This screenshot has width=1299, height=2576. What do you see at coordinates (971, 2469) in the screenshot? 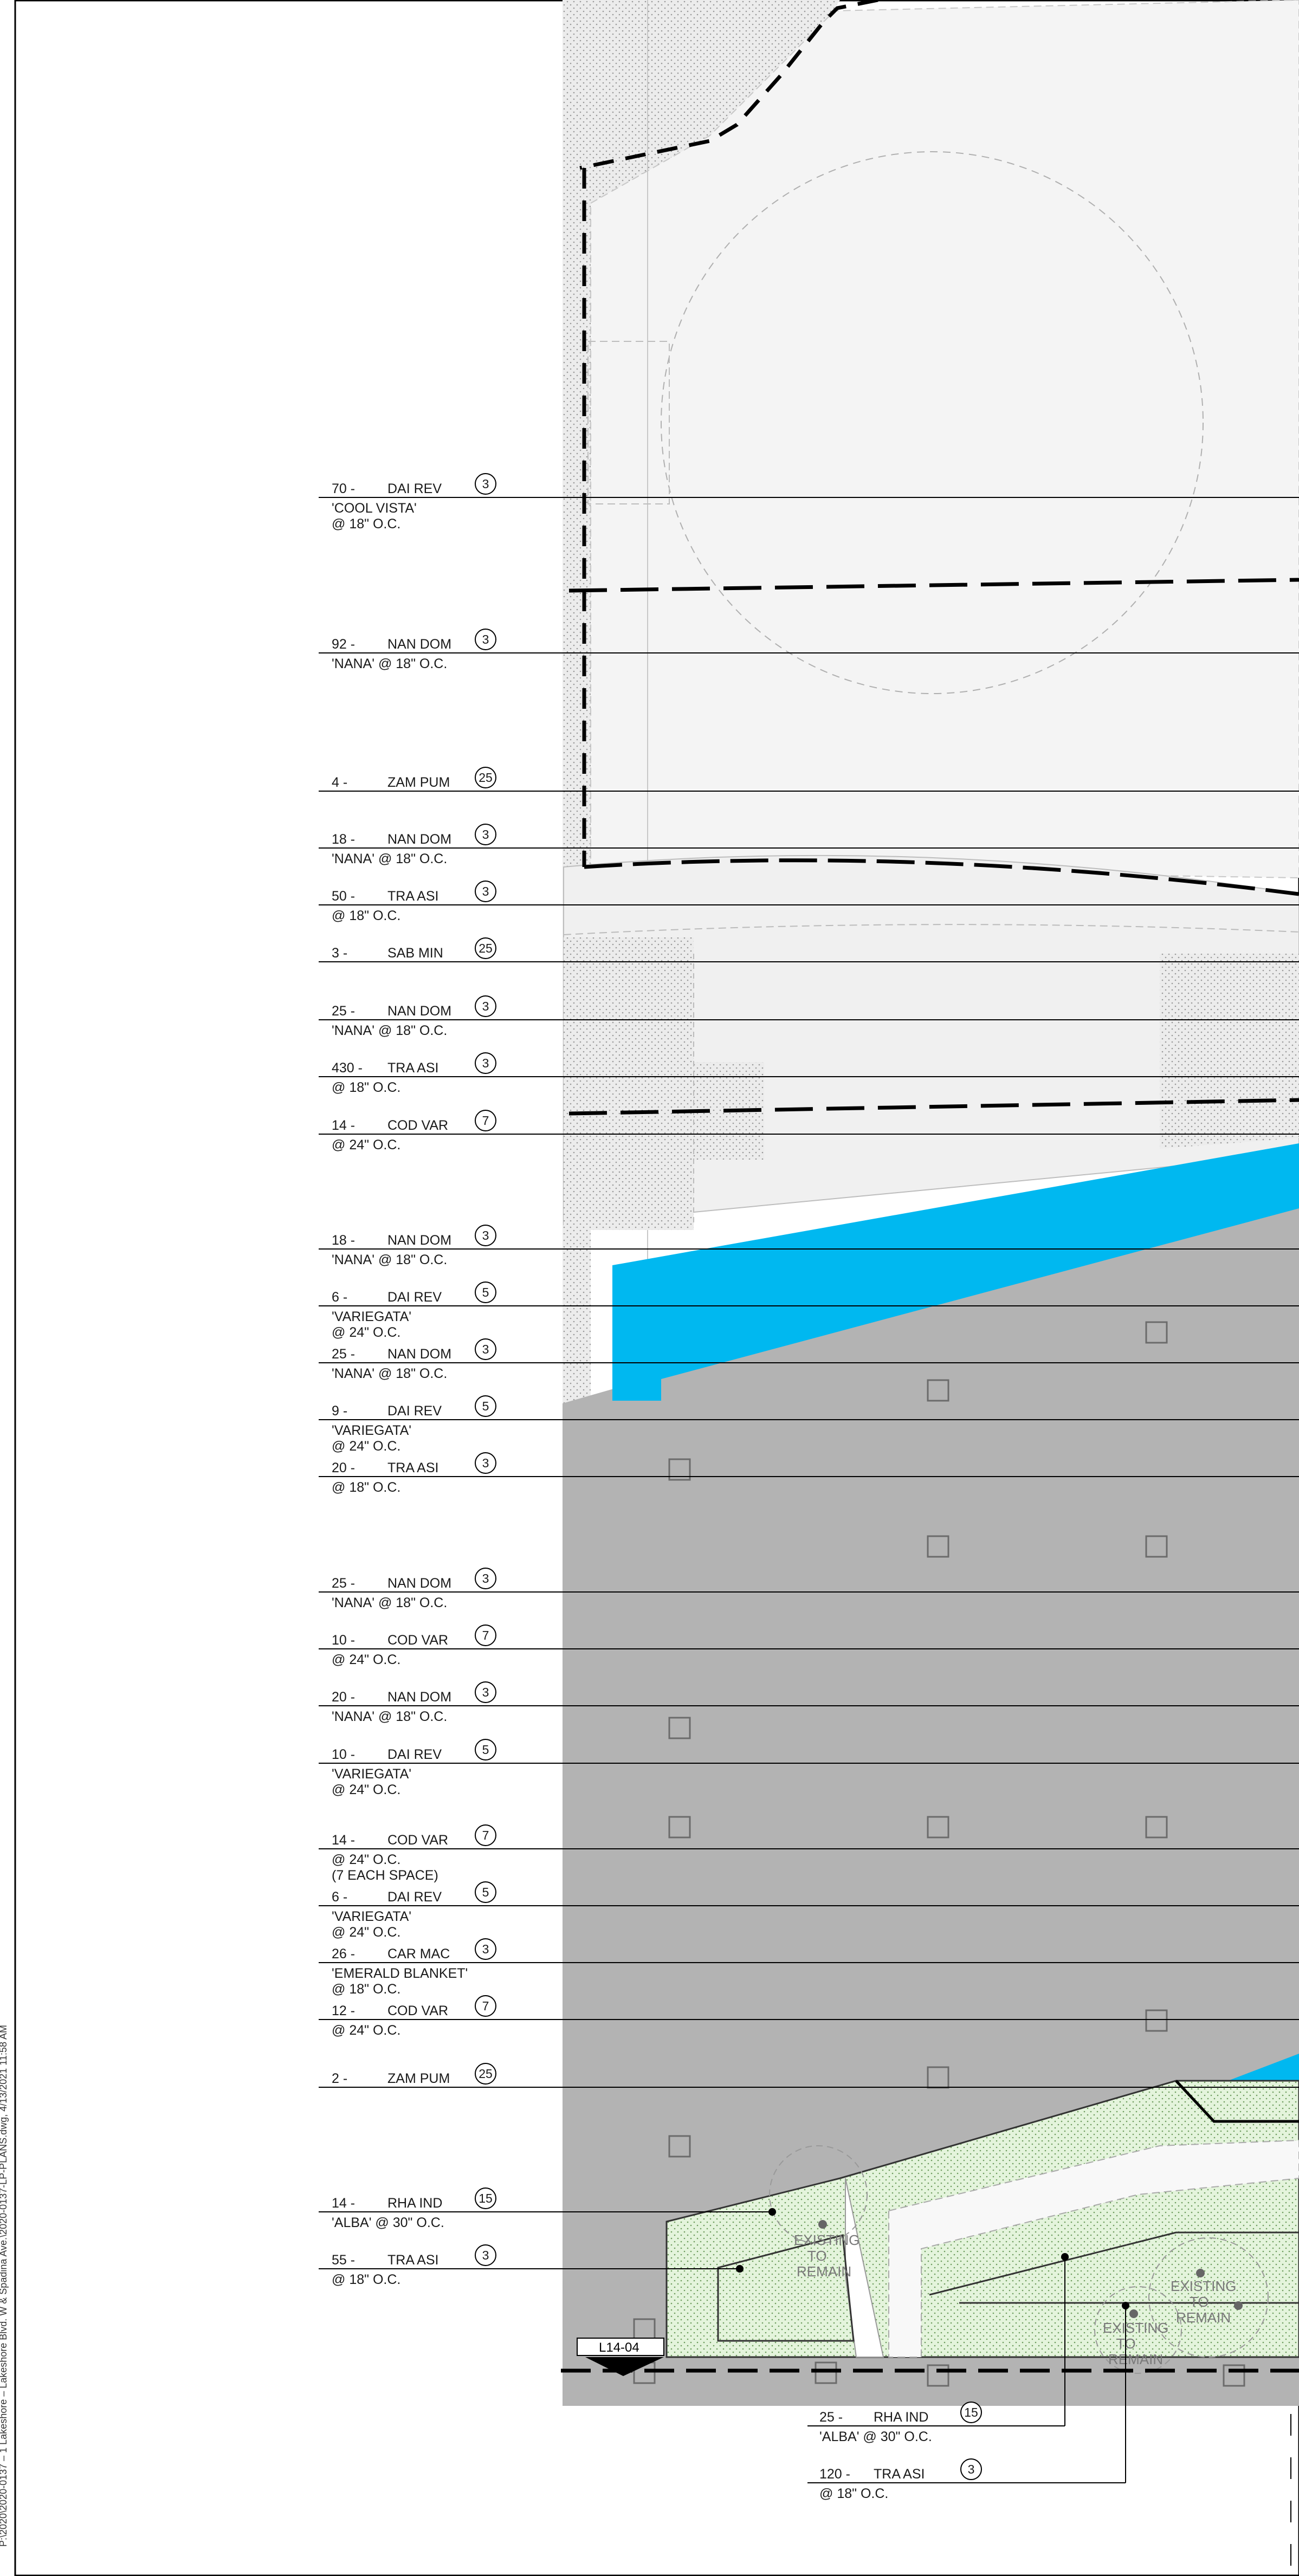
I see `bottom-callout-tag-circle` at bounding box center [971, 2469].